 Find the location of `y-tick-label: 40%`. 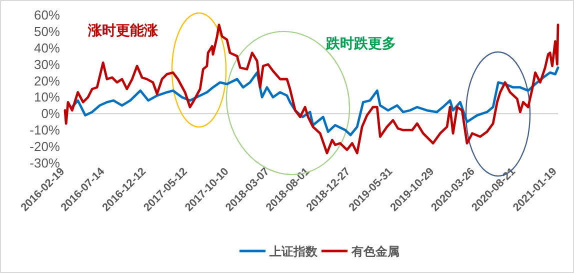

y-tick-label: 40% is located at coordinates (47, 48).